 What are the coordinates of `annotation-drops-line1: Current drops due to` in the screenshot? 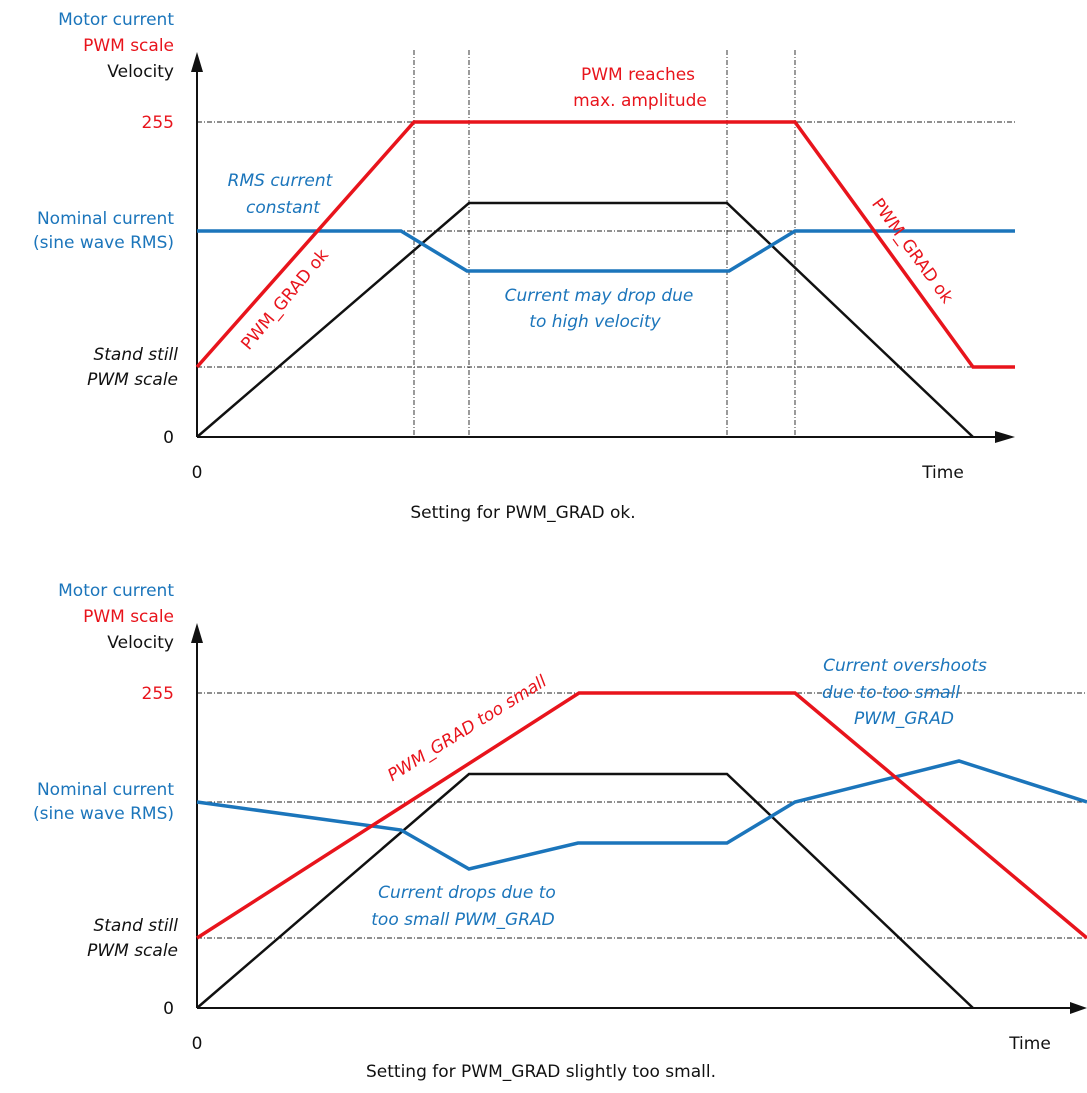 It's located at (467, 893).